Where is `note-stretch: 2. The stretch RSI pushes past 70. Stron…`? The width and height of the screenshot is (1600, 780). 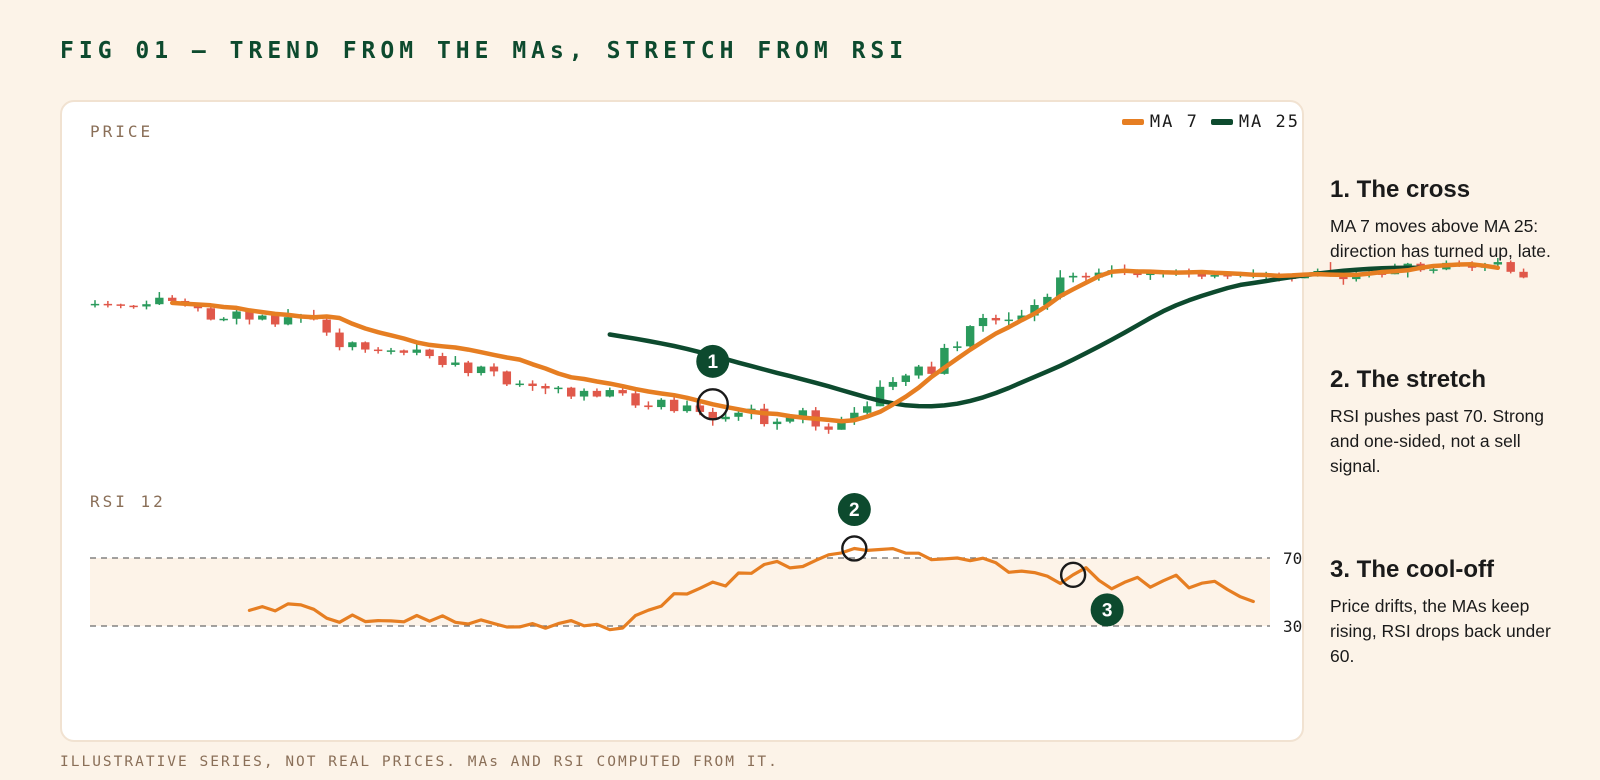 note-stretch: 2. The stretch RSI pushes past 70. Stron… is located at coordinates (1445, 422).